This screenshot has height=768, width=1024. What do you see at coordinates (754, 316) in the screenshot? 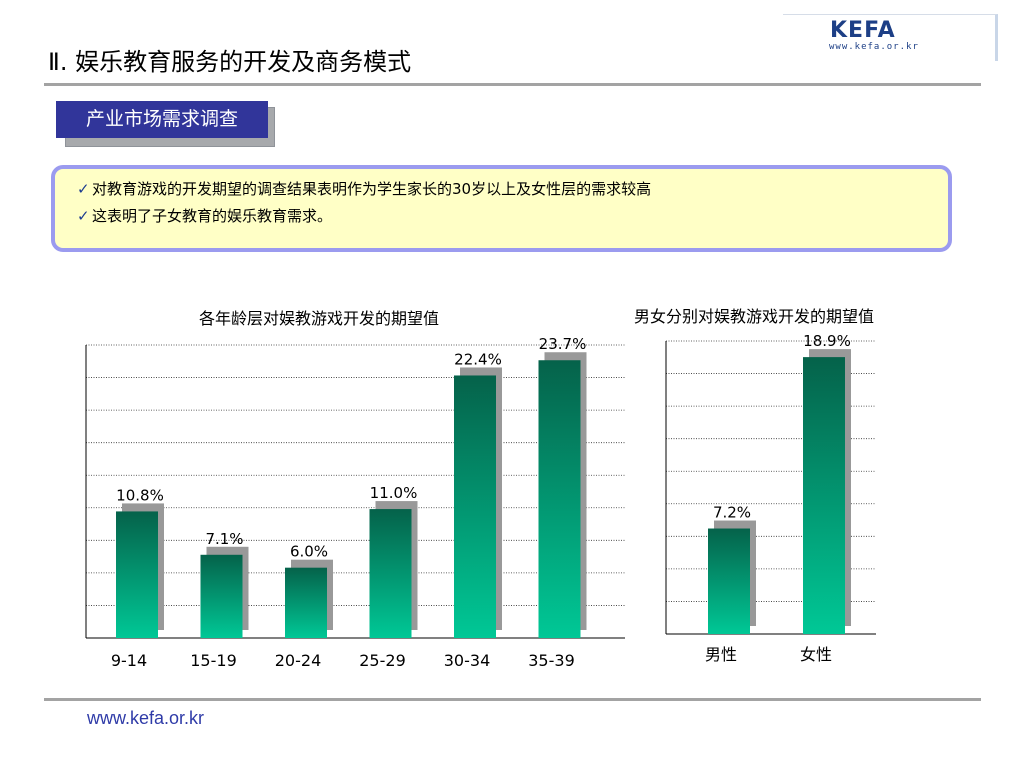
I see `gender-chart-title: 男女分别对娱教游戏开发的期望值` at bounding box center [754, 316].